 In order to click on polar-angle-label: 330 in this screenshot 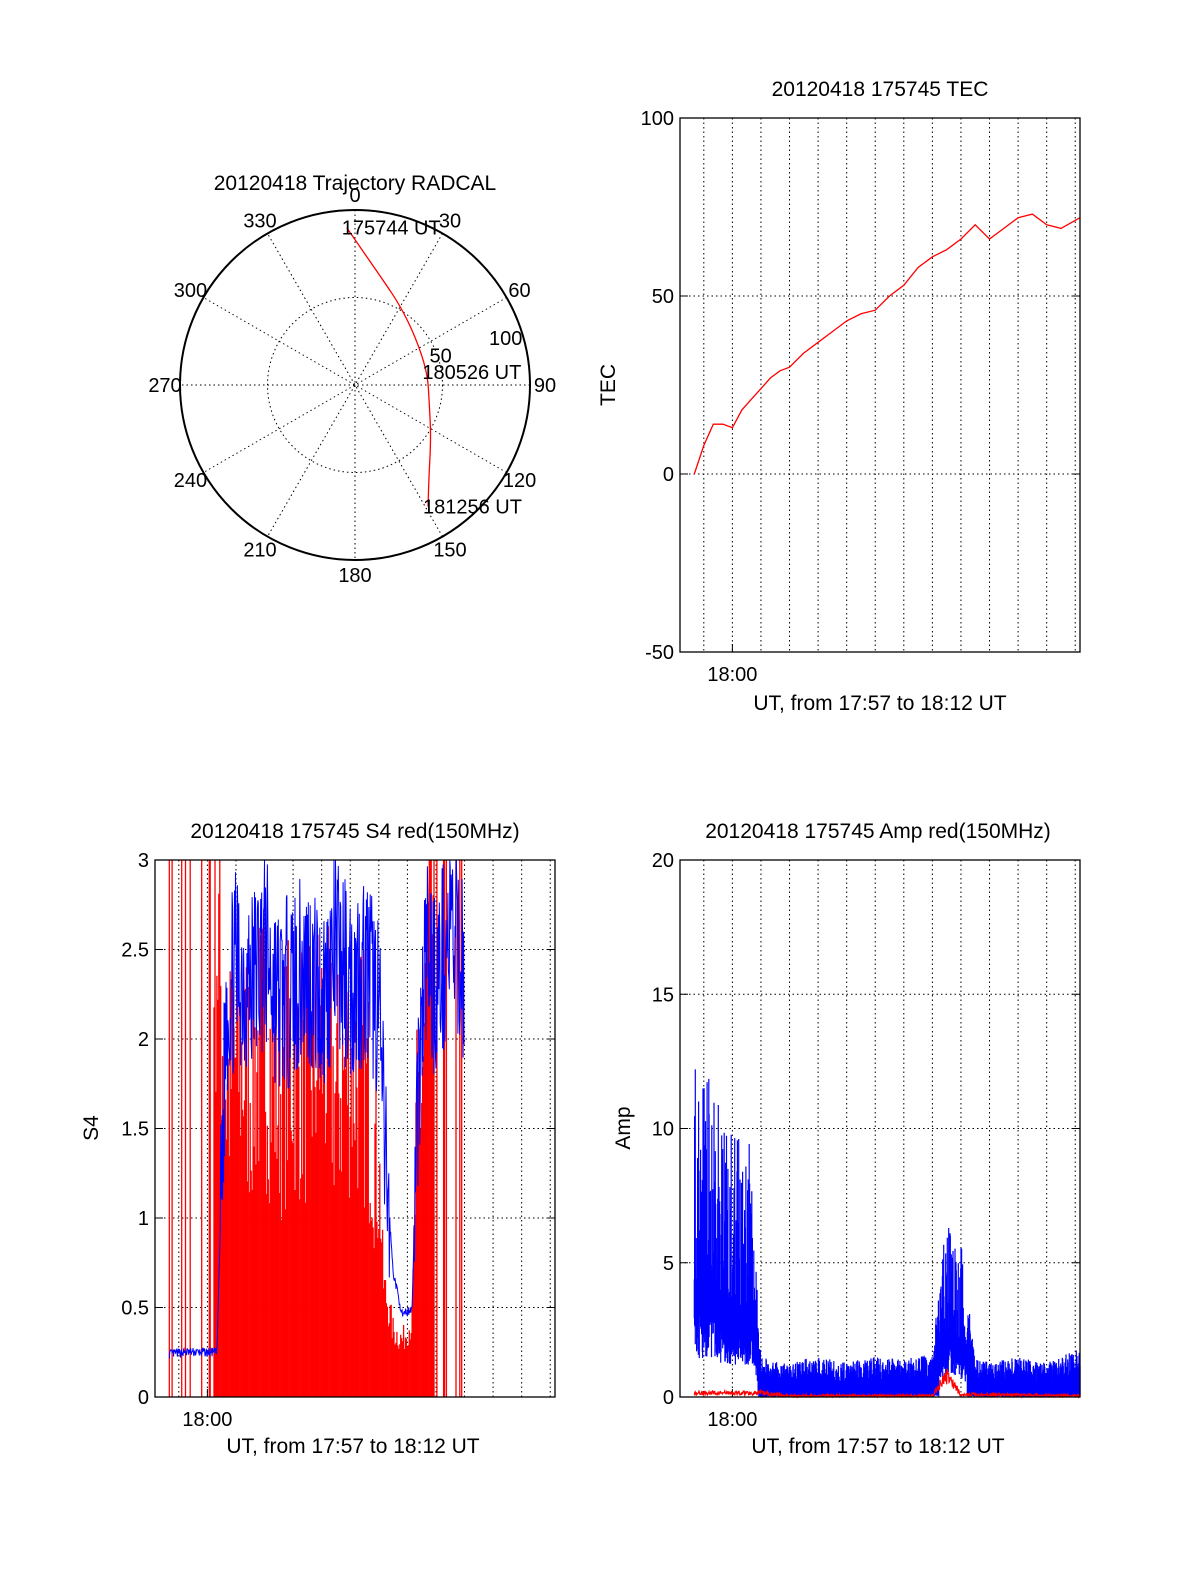, I will do `click(259, 221)`.